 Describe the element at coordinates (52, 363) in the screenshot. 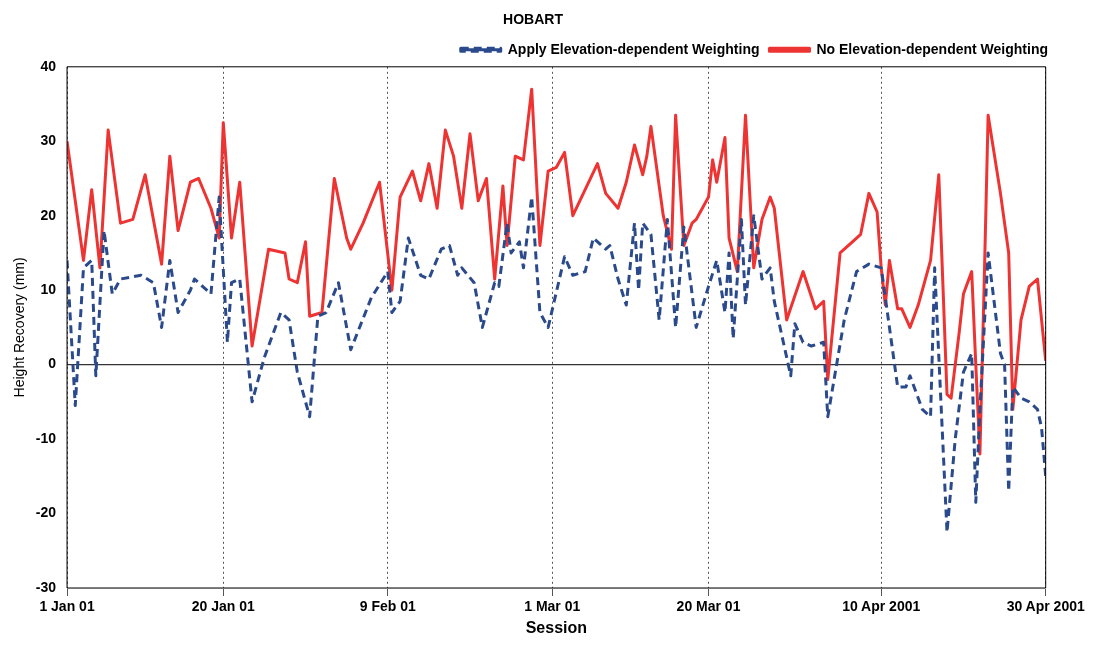

I see `y-tick-label: 0` at that location.